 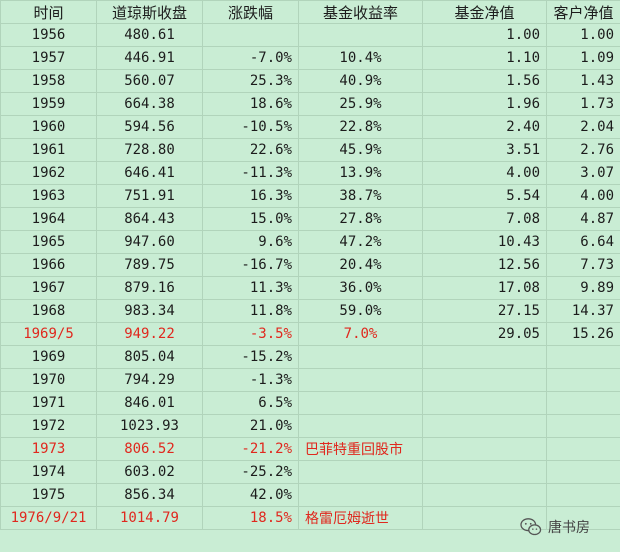 I want to click on table-row: 1966 789.75 -16.7% 20.4% 12.56 7.73, so click(x=310, y=265).